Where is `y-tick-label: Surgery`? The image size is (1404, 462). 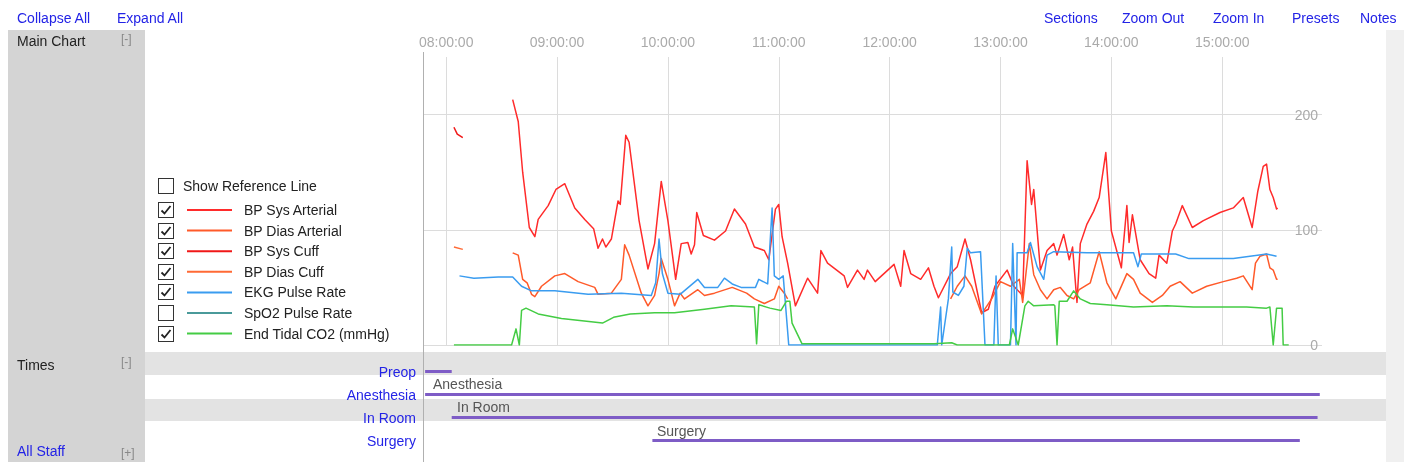 y-tick-label: Surgery is located at coordinates (391, 440).